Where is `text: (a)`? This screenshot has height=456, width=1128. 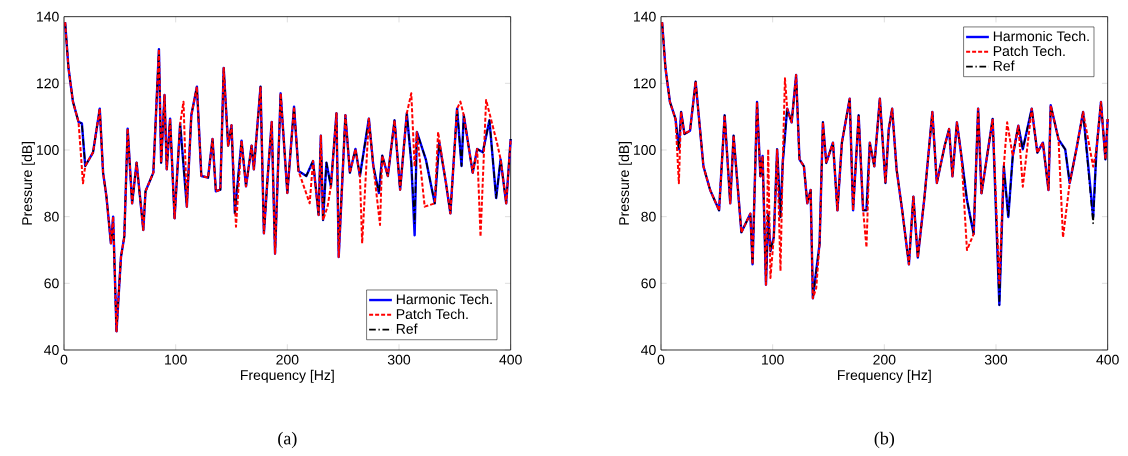 text: (a) is located at coordinates (287, 440).